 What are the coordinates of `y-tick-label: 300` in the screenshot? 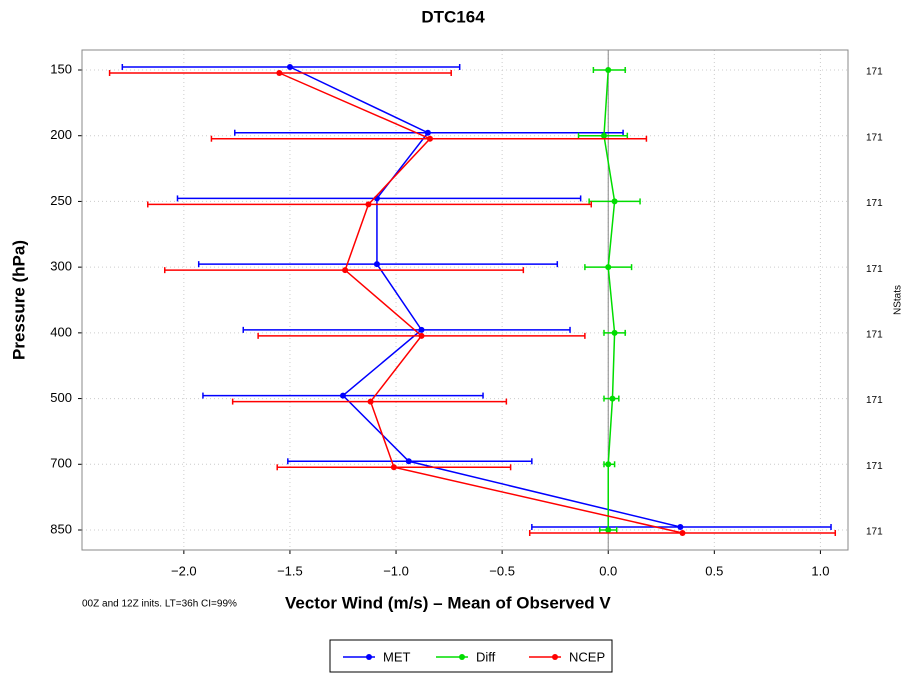 It's located at (61, 266).